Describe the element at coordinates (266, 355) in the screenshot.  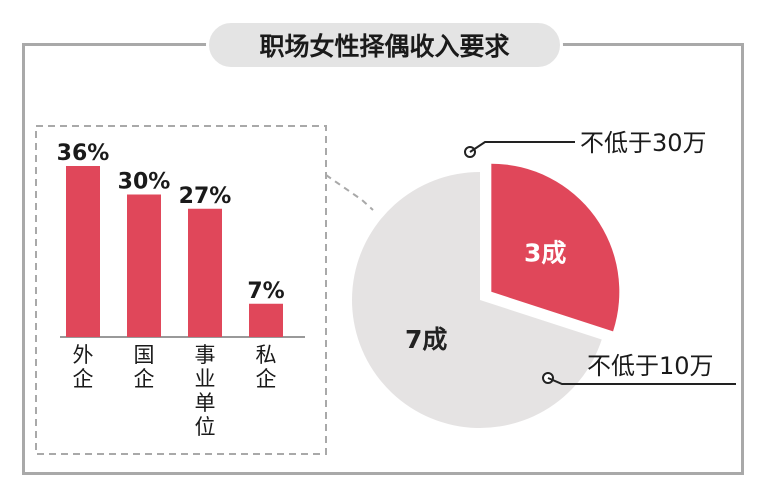
I see `bar-4-category-char-1: 私` at that location.